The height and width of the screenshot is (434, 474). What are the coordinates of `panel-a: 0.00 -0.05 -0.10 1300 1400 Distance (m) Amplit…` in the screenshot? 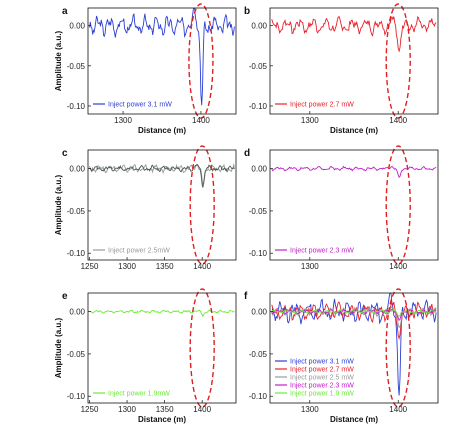 It's located at (145, 69).